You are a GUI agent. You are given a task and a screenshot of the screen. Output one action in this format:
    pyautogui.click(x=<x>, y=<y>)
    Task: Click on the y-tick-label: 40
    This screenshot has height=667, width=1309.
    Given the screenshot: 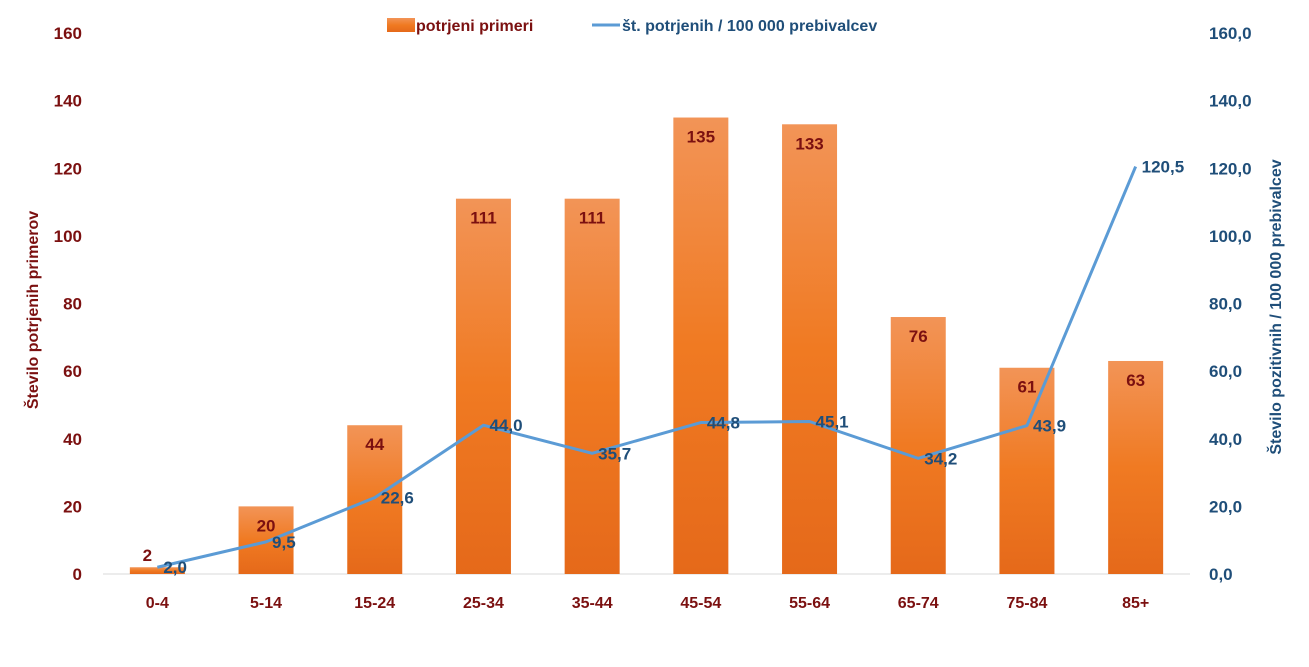 What is the action you would take?
    pyautogui.click(x=72, y=439)
    